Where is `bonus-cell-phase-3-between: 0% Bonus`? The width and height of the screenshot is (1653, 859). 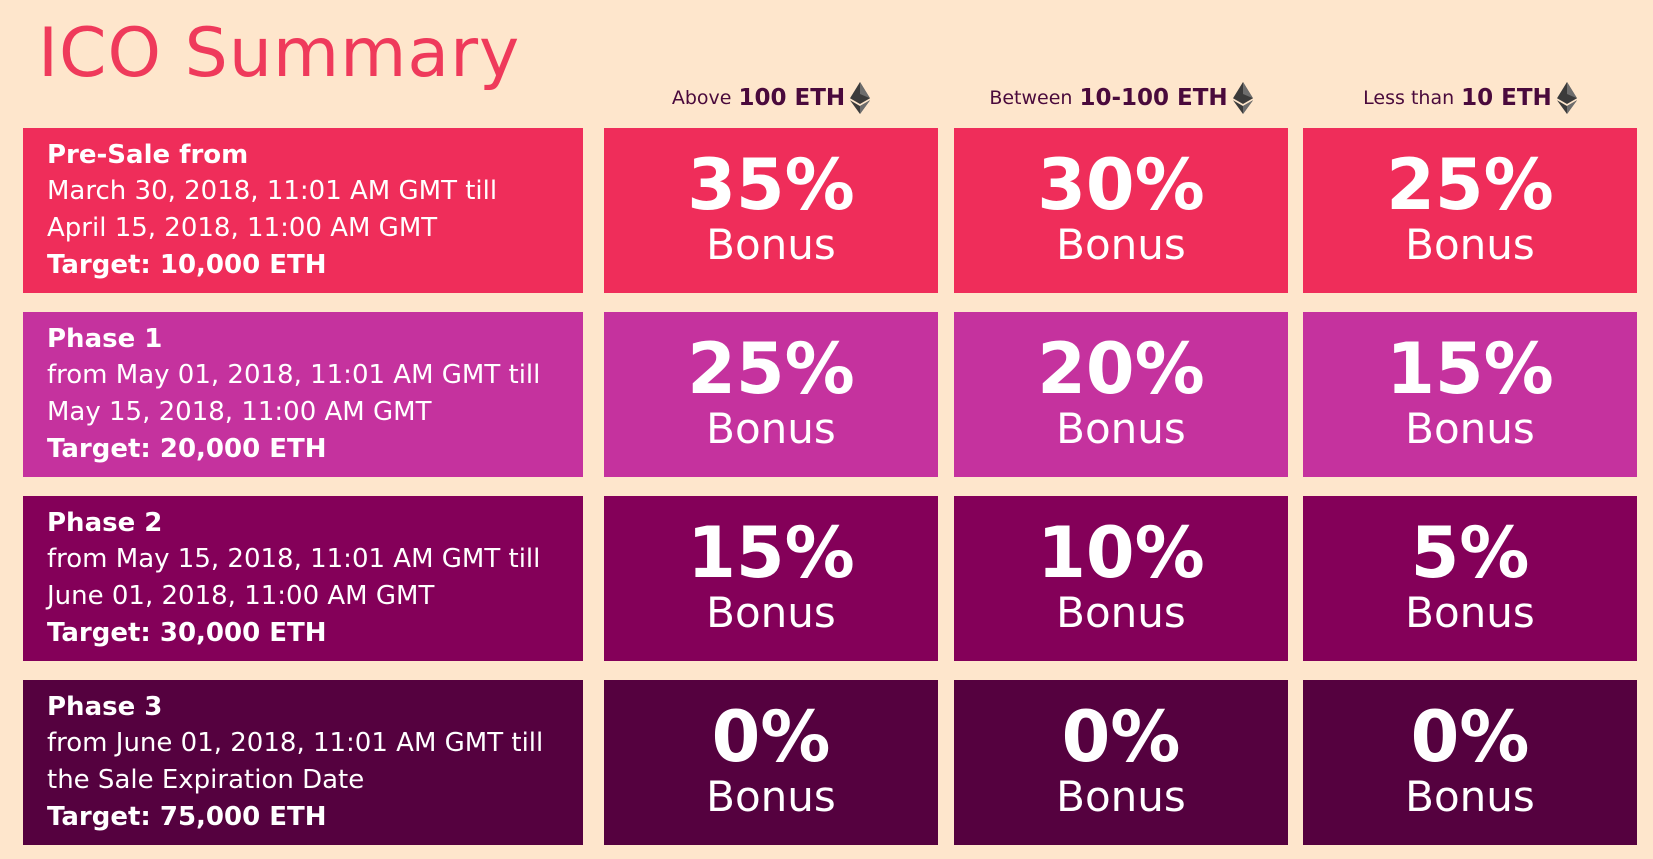 bonus-cell-phase-3-between: 0% Bonus is located at coordinates (1121, 762).